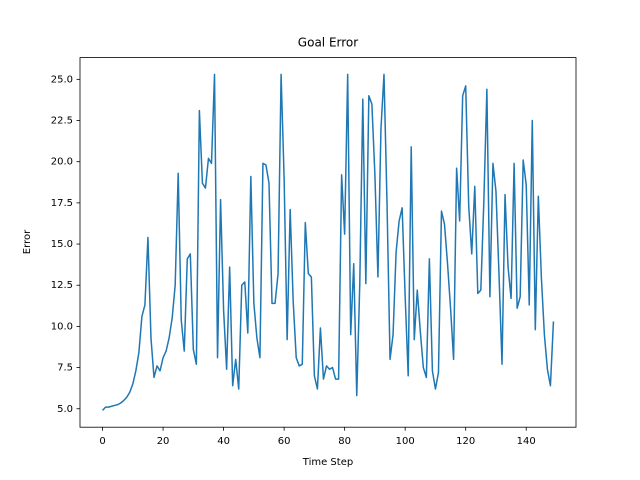  I want to click on x-tick-label: 40, so click(223, 441).